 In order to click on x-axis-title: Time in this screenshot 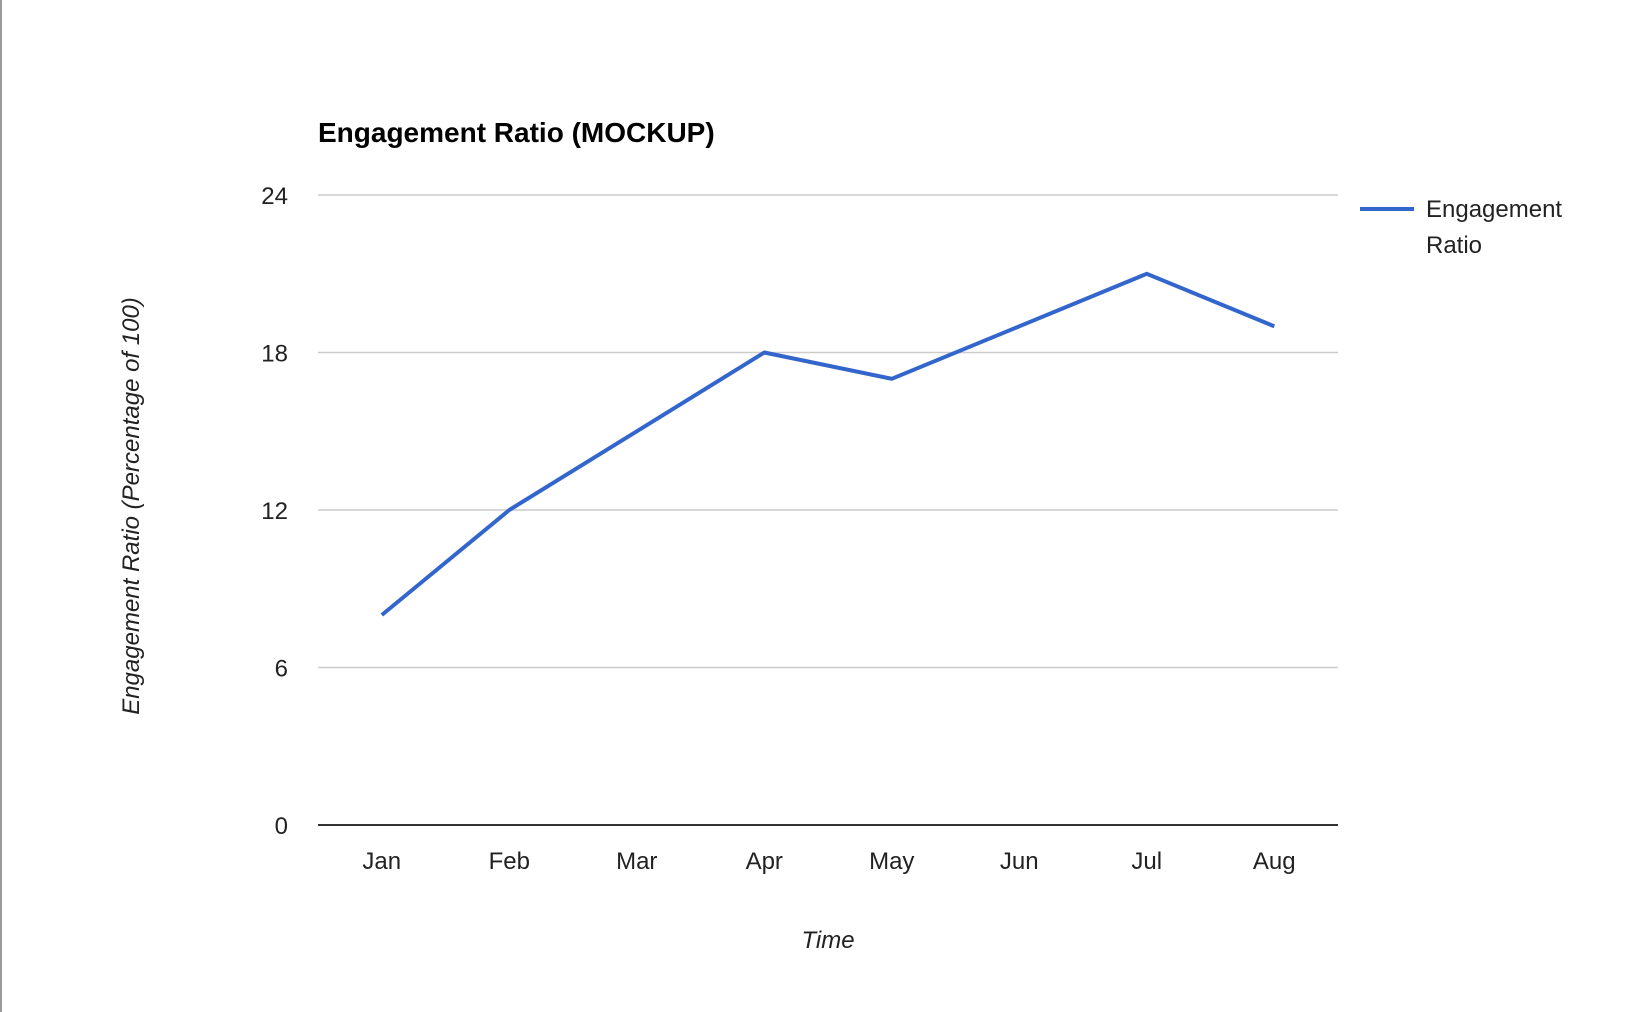, I will do `click(827, 940)`.